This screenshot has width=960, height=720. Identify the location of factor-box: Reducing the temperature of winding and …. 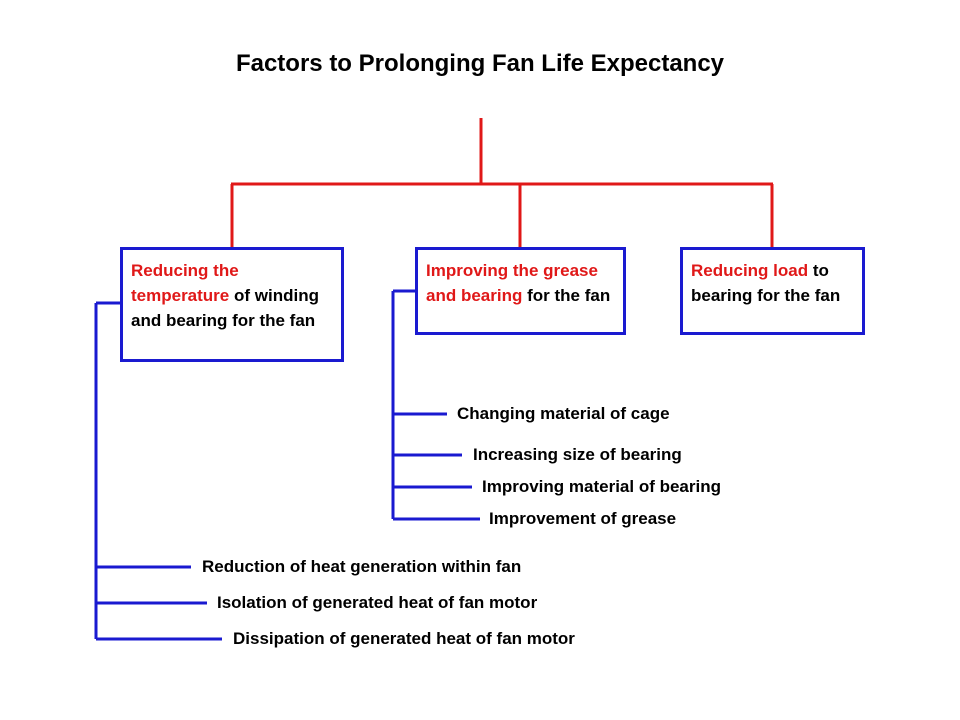
(232, 304).